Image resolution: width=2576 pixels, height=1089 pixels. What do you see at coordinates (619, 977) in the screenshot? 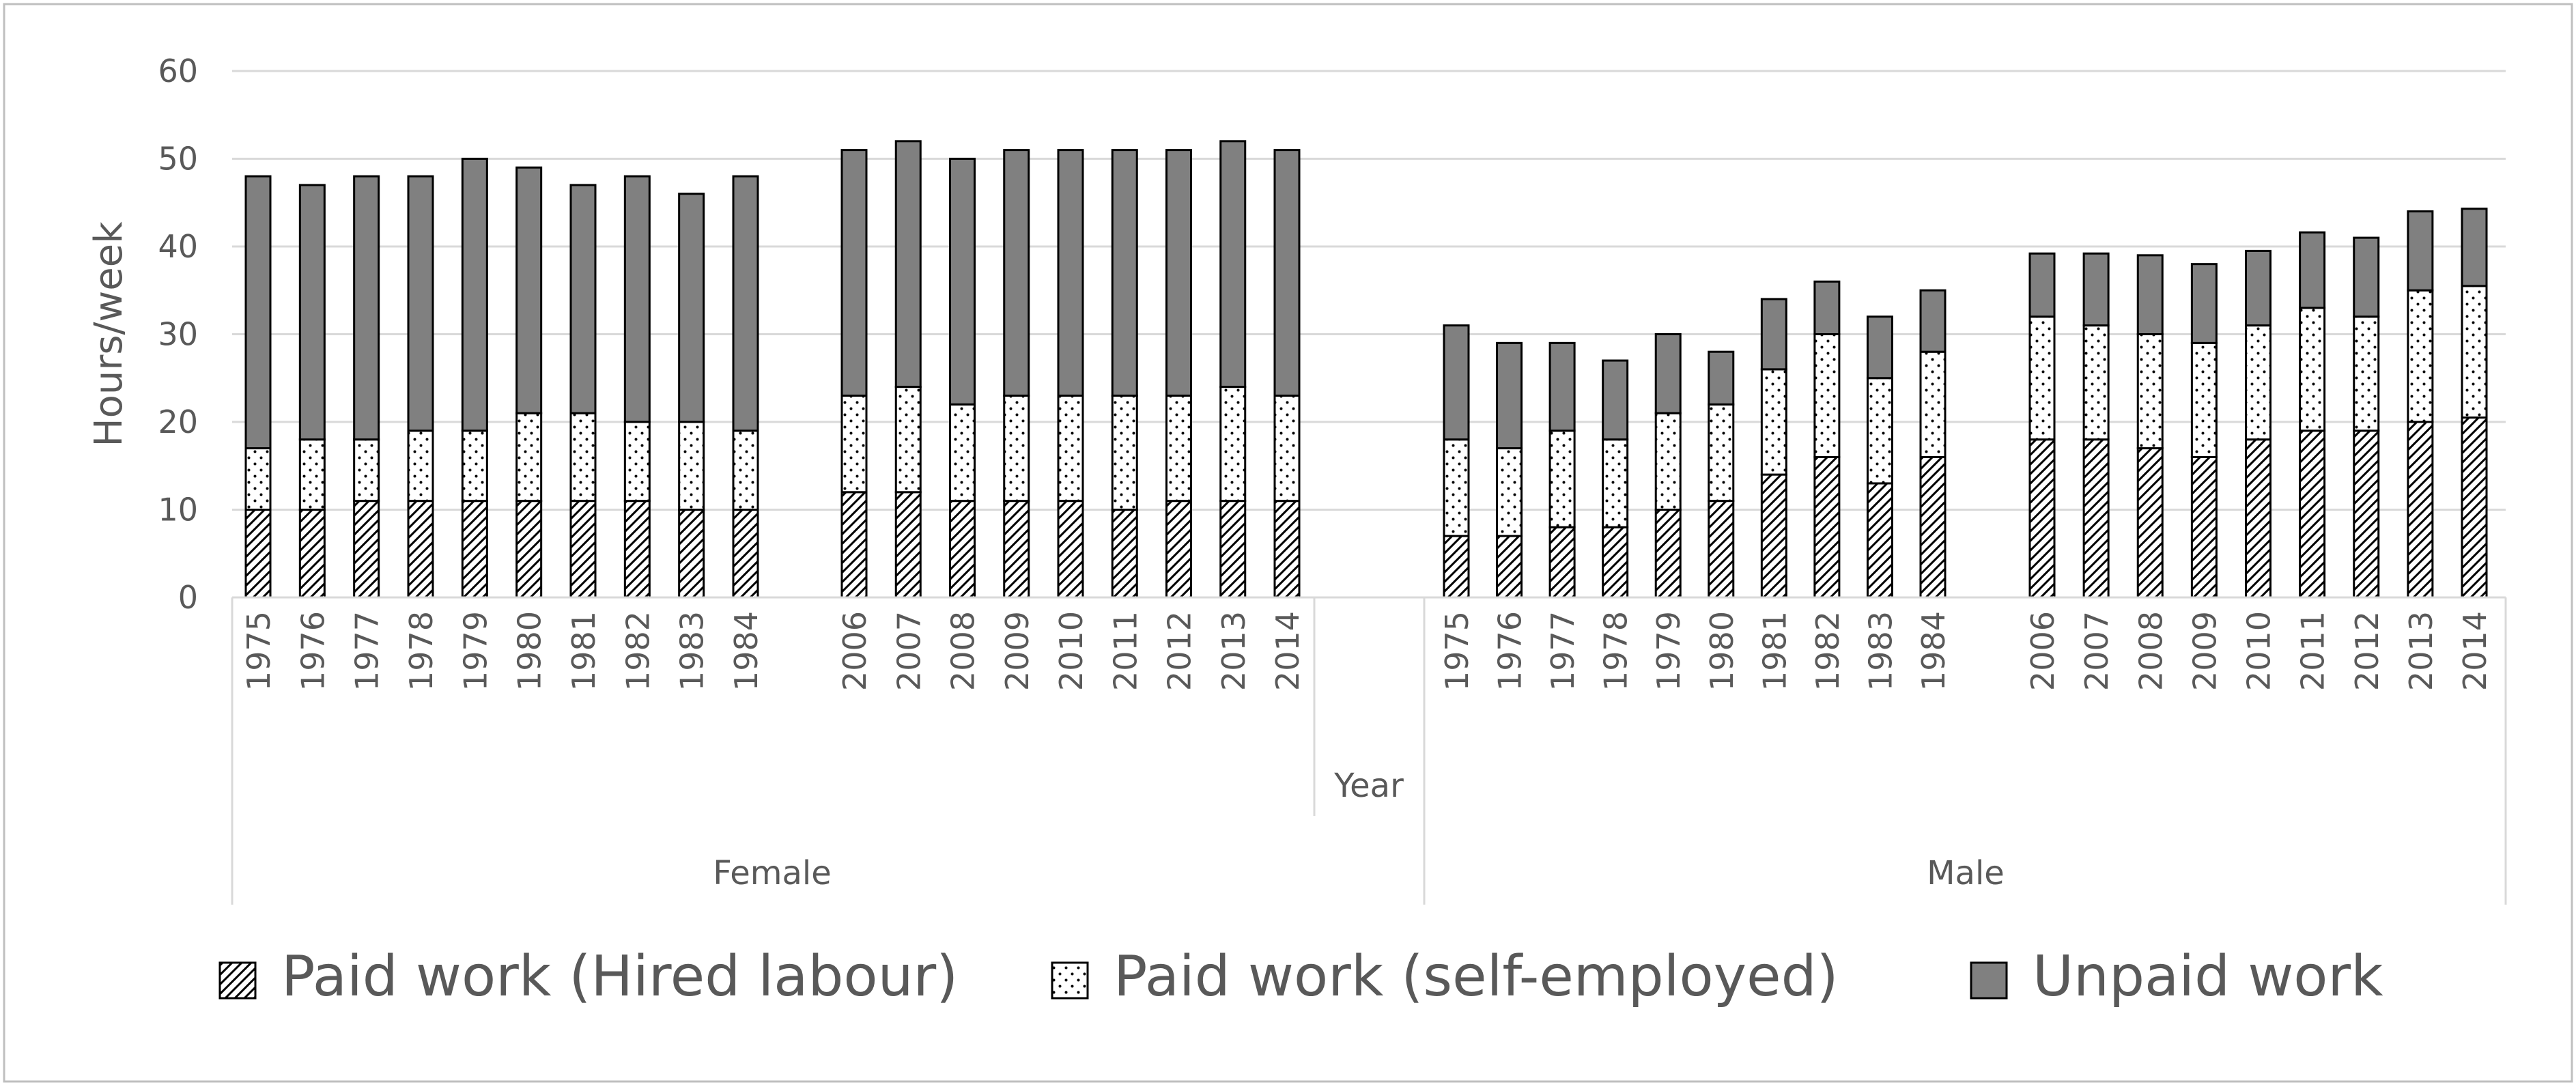
I see `legend-label: Paid work (Hired labour)` at bounding box center [619, 977].